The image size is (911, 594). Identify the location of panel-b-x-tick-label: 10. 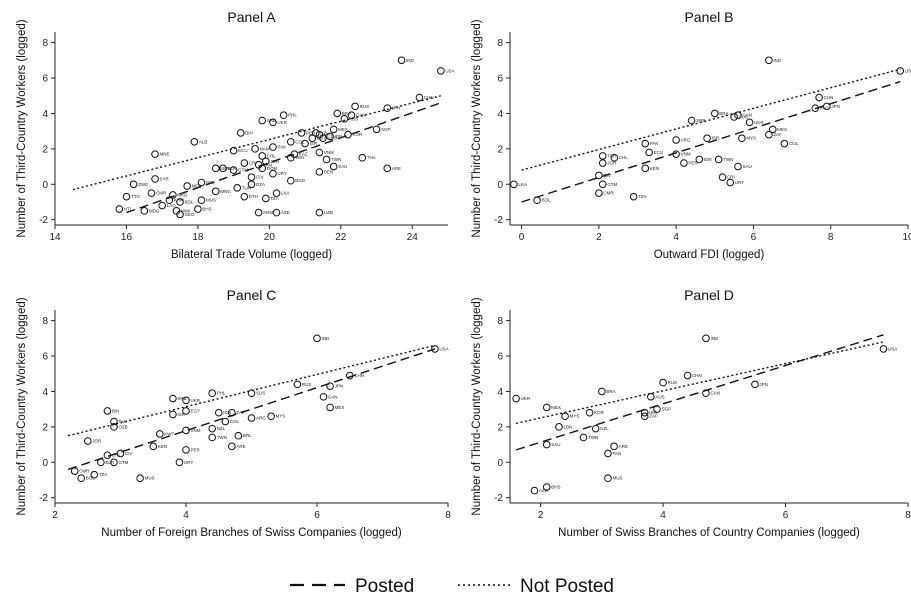
(906, 237).